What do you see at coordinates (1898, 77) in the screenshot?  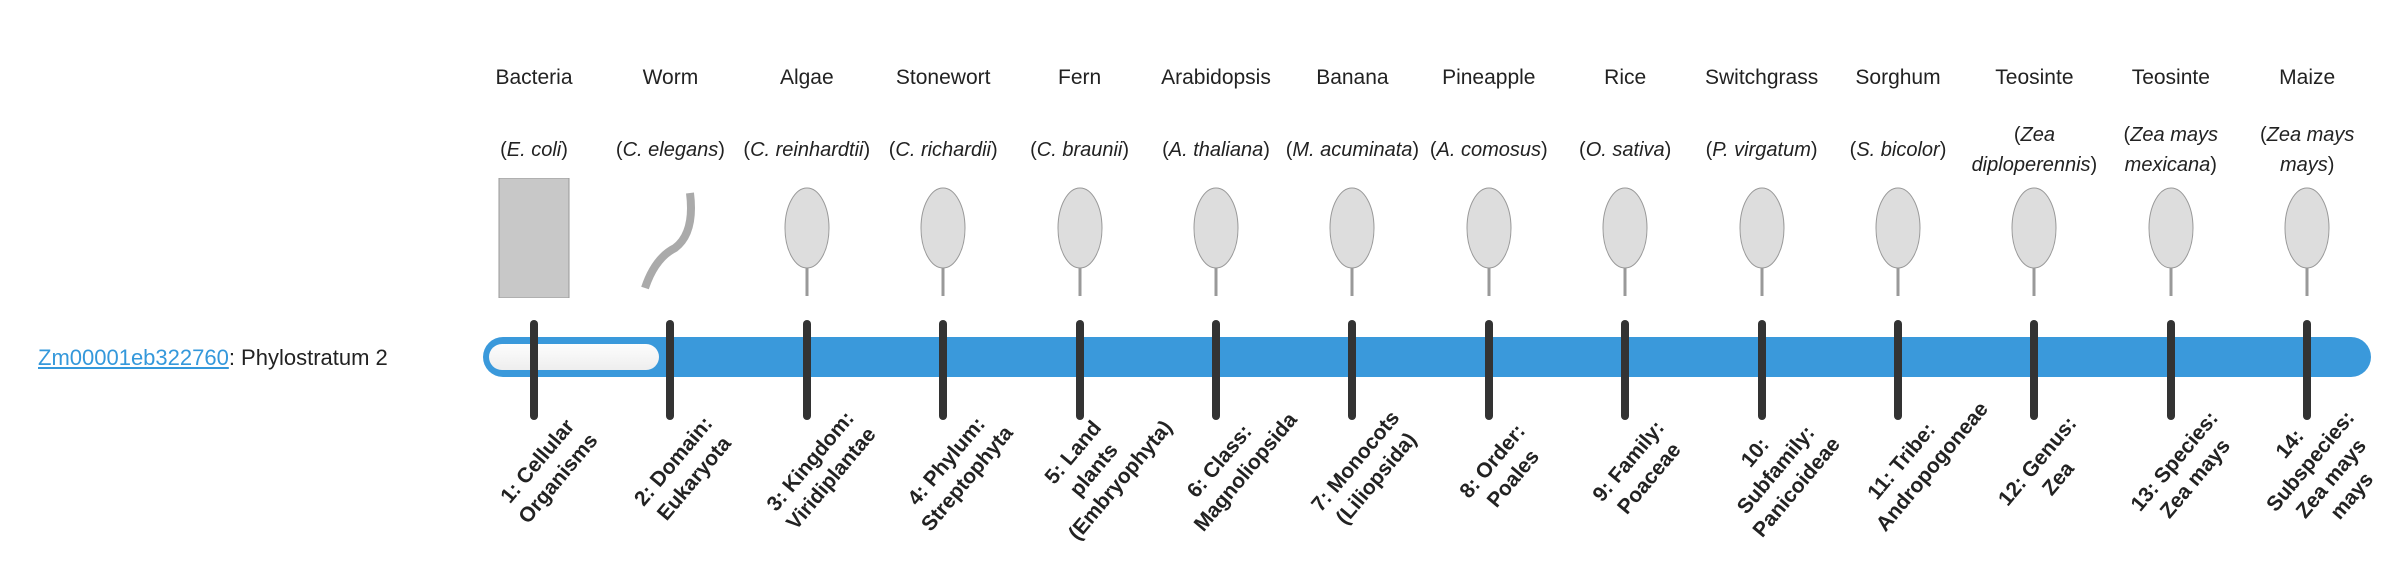 I see `organism-common-name: Sorghum` at bounding box center [1898, 77].